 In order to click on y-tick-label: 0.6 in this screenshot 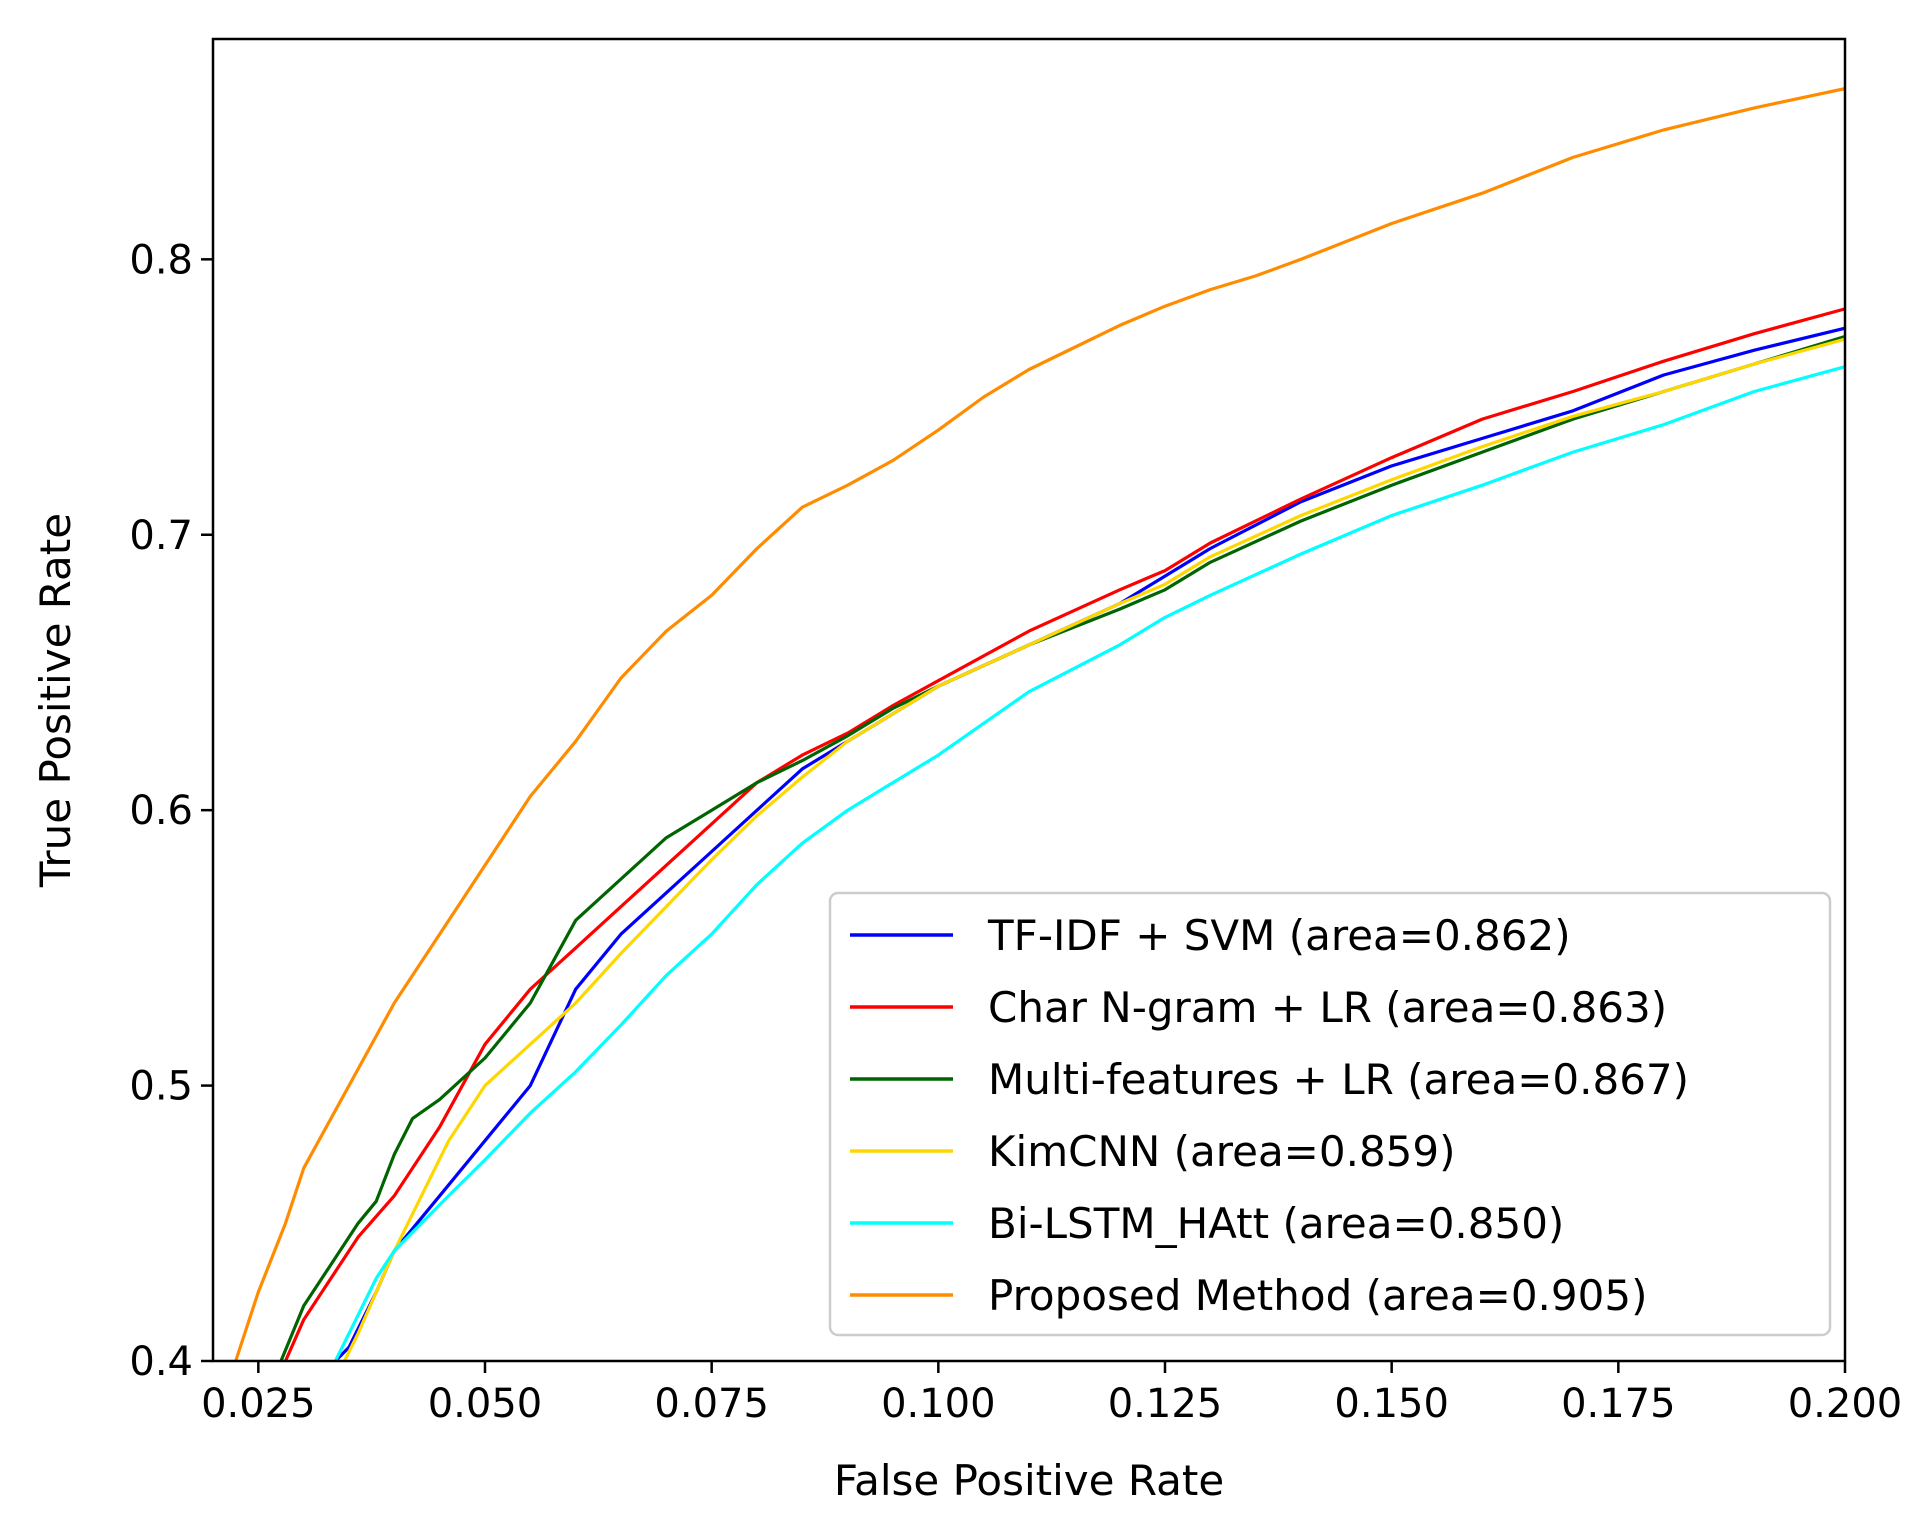, I will do `click(161, 811)`.